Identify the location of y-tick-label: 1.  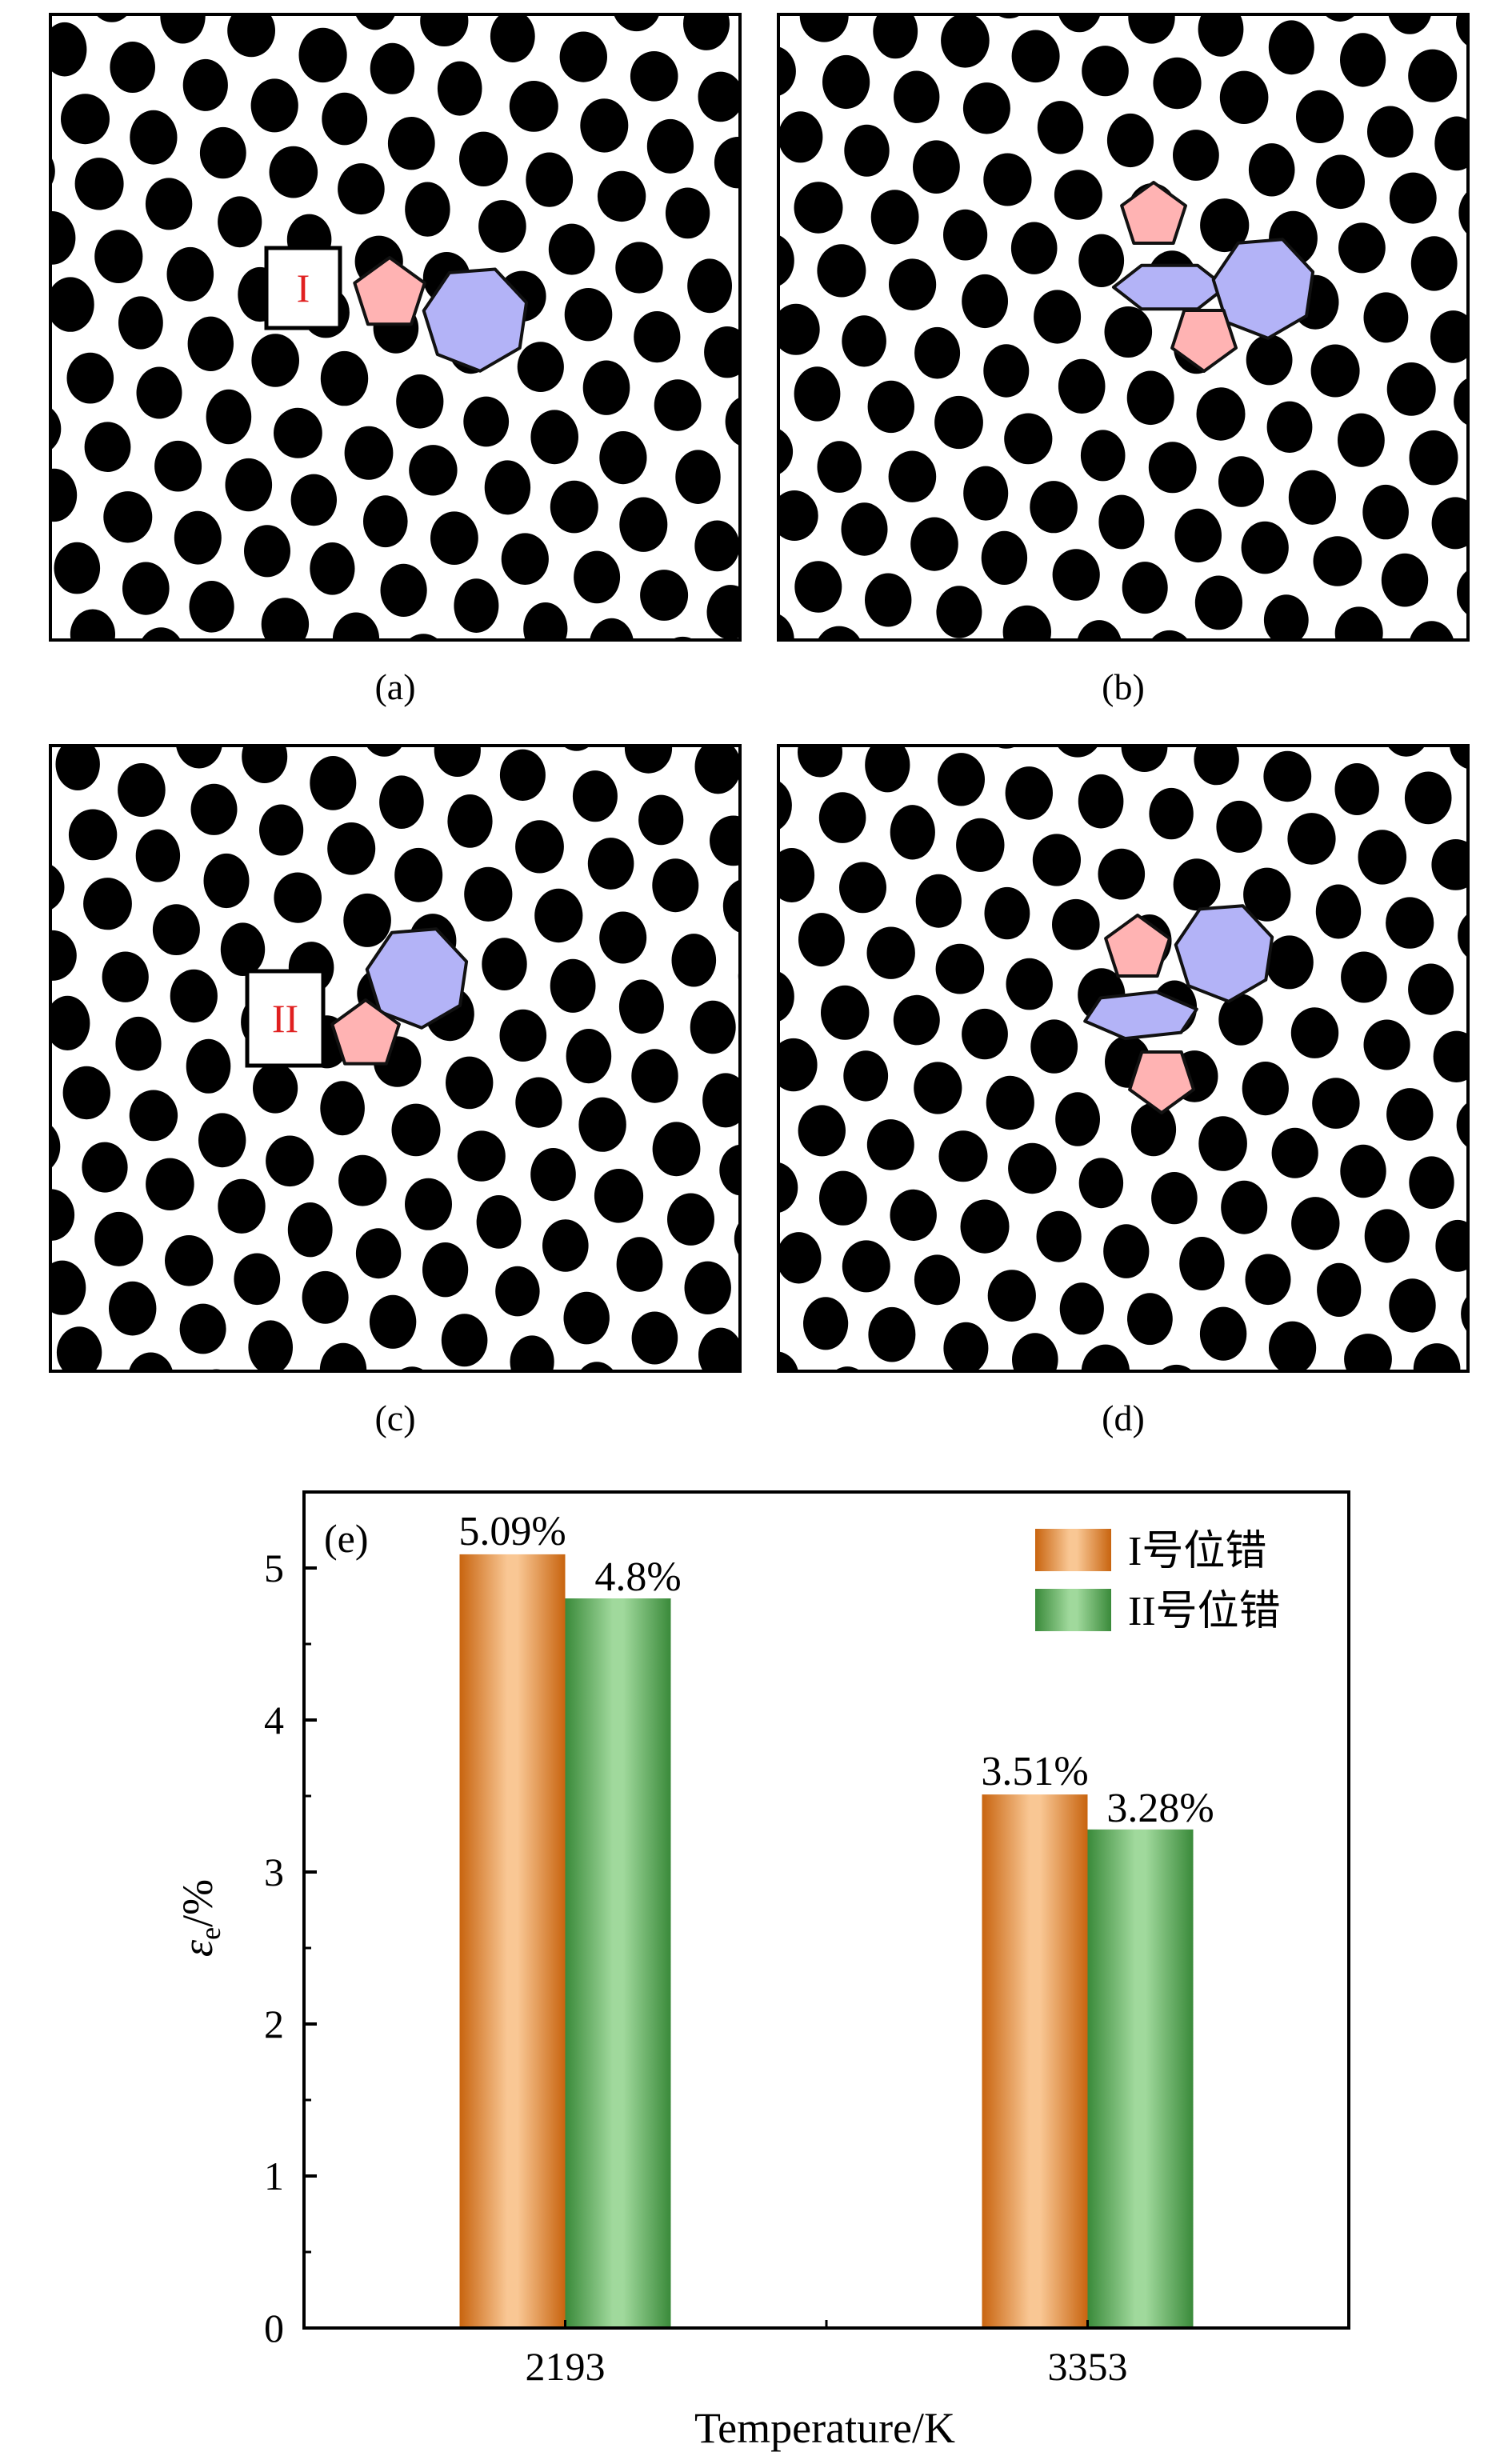
(274, 2176).